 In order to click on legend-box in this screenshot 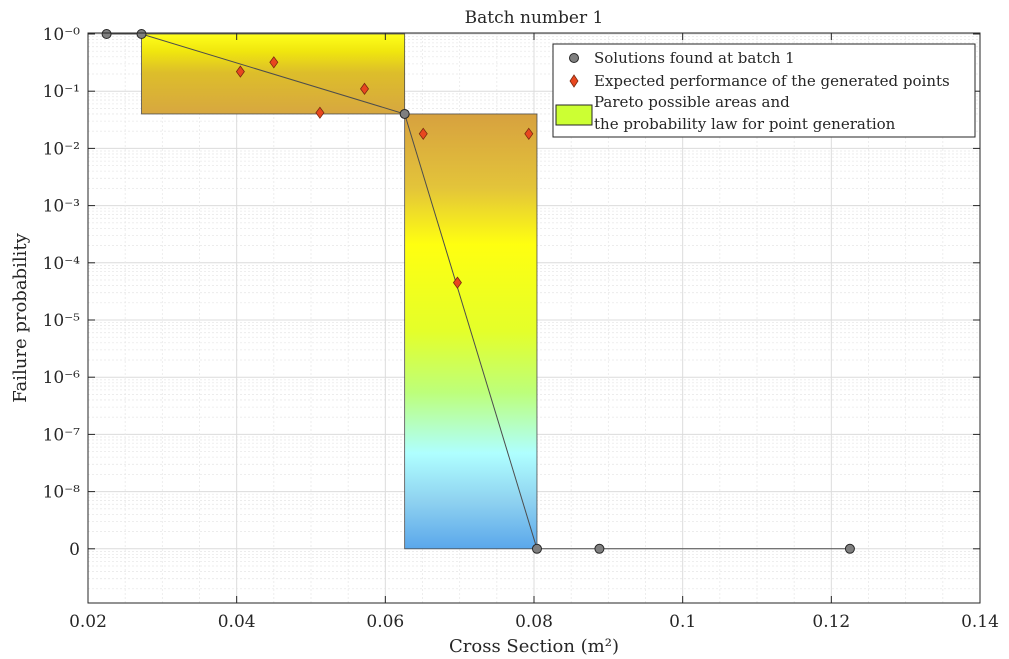, I will do `click(764, 90)`.